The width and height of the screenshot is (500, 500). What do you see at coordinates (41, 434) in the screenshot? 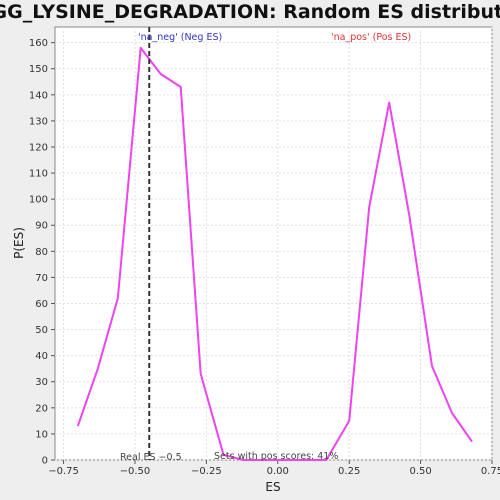
I see `y-tick-label: 10` at bounding box center [41, 434].